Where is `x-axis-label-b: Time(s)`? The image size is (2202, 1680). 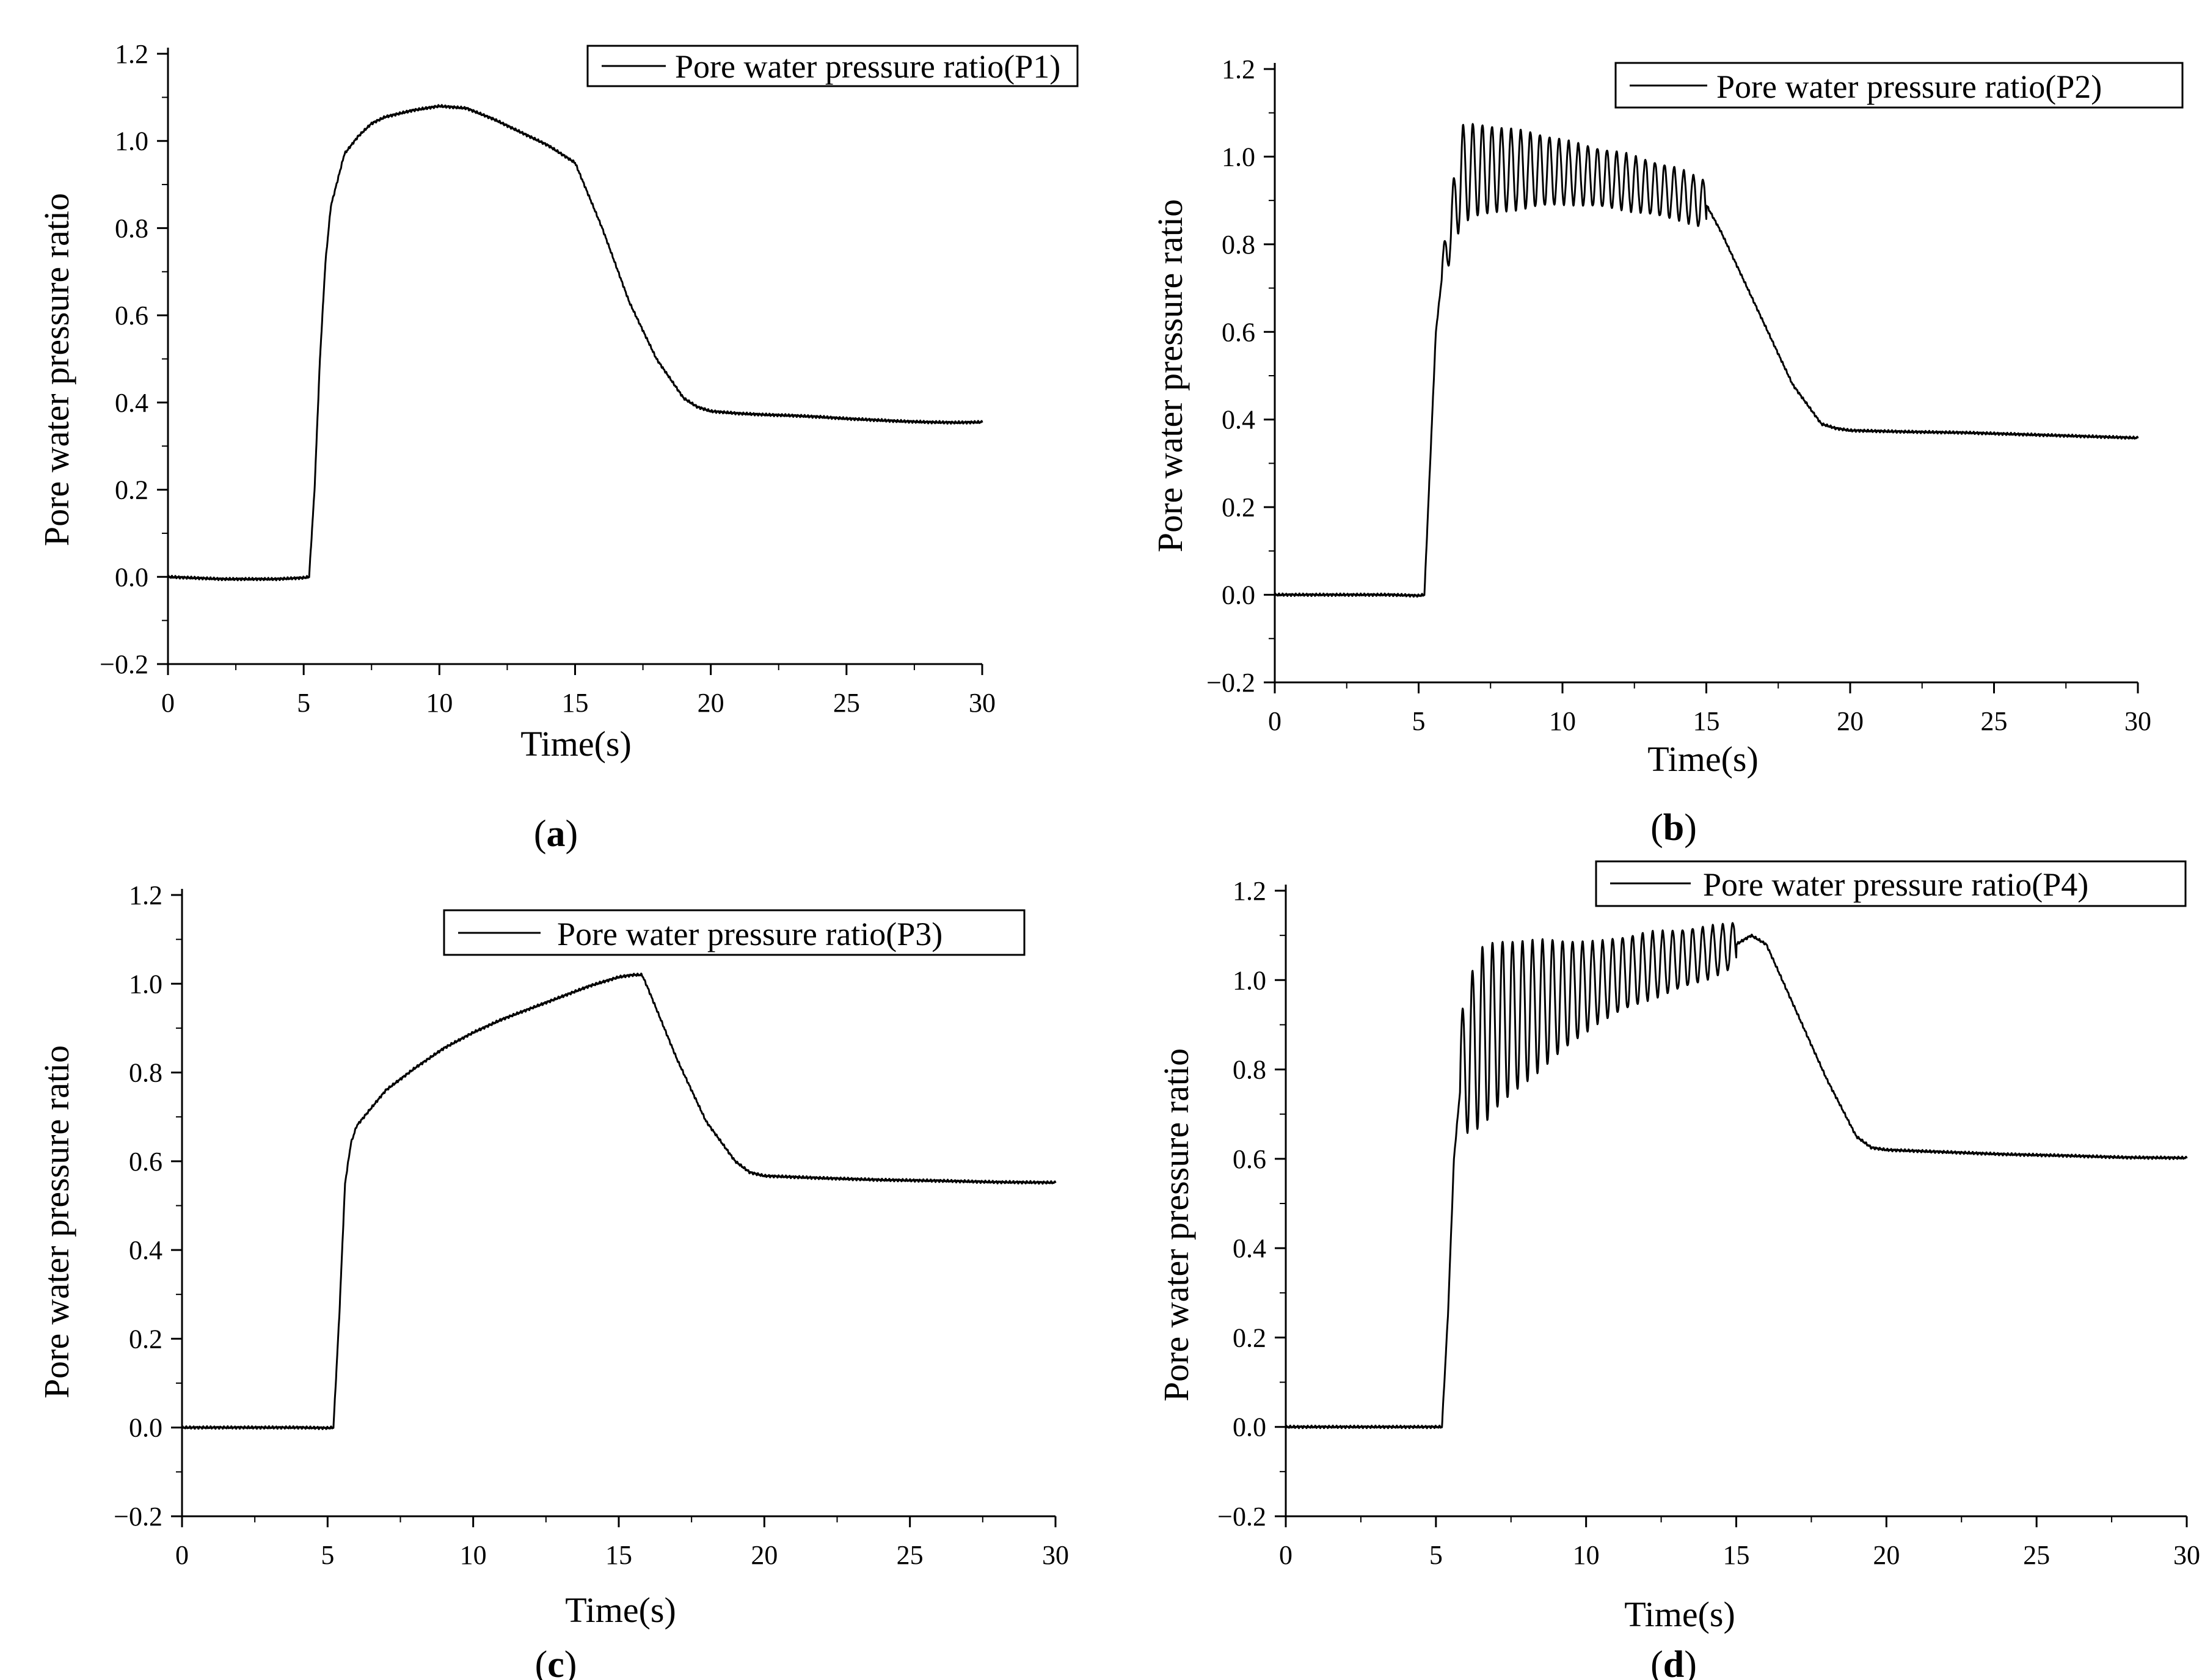 x-axis-label-b: Time(s) is located at coordinates (1703, 759).